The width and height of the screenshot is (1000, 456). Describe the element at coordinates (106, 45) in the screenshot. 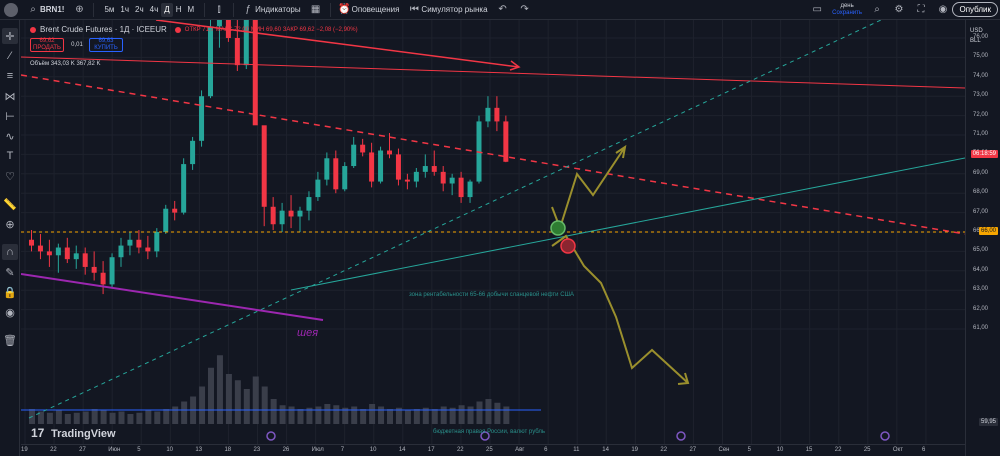

I see `buy-button: 69,63 КУПИТЬ` at that location.